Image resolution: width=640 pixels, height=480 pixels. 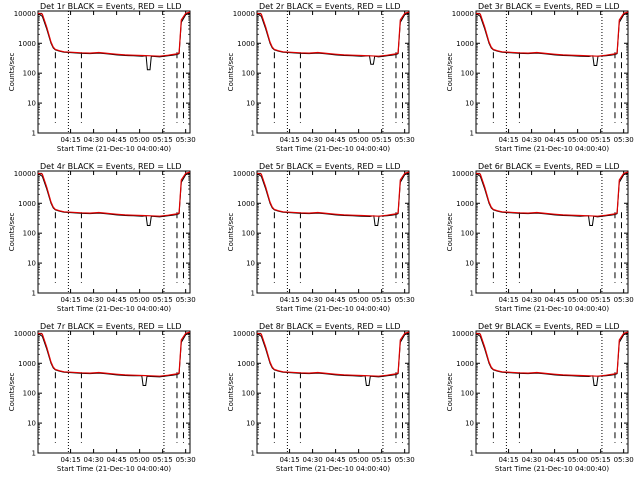 What do you see at coordinates (549, 326) in the screenshot?
I see `panel-title: Det 9r BLACK = Events, RED = LLD` at bounding box center [549, 326].